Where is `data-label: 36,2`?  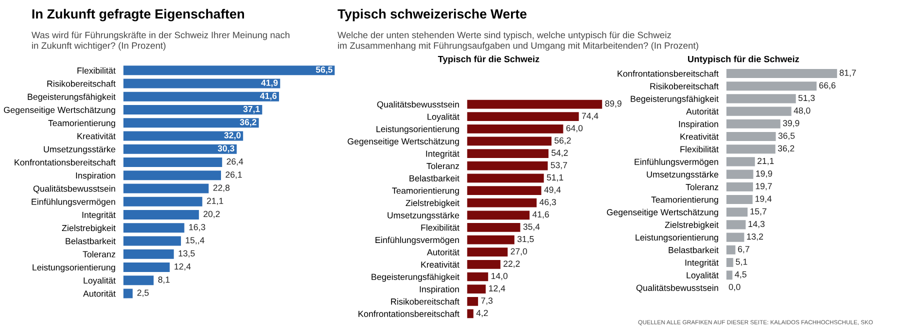
data-label: 36,2 is located at coordinates (248, 123).